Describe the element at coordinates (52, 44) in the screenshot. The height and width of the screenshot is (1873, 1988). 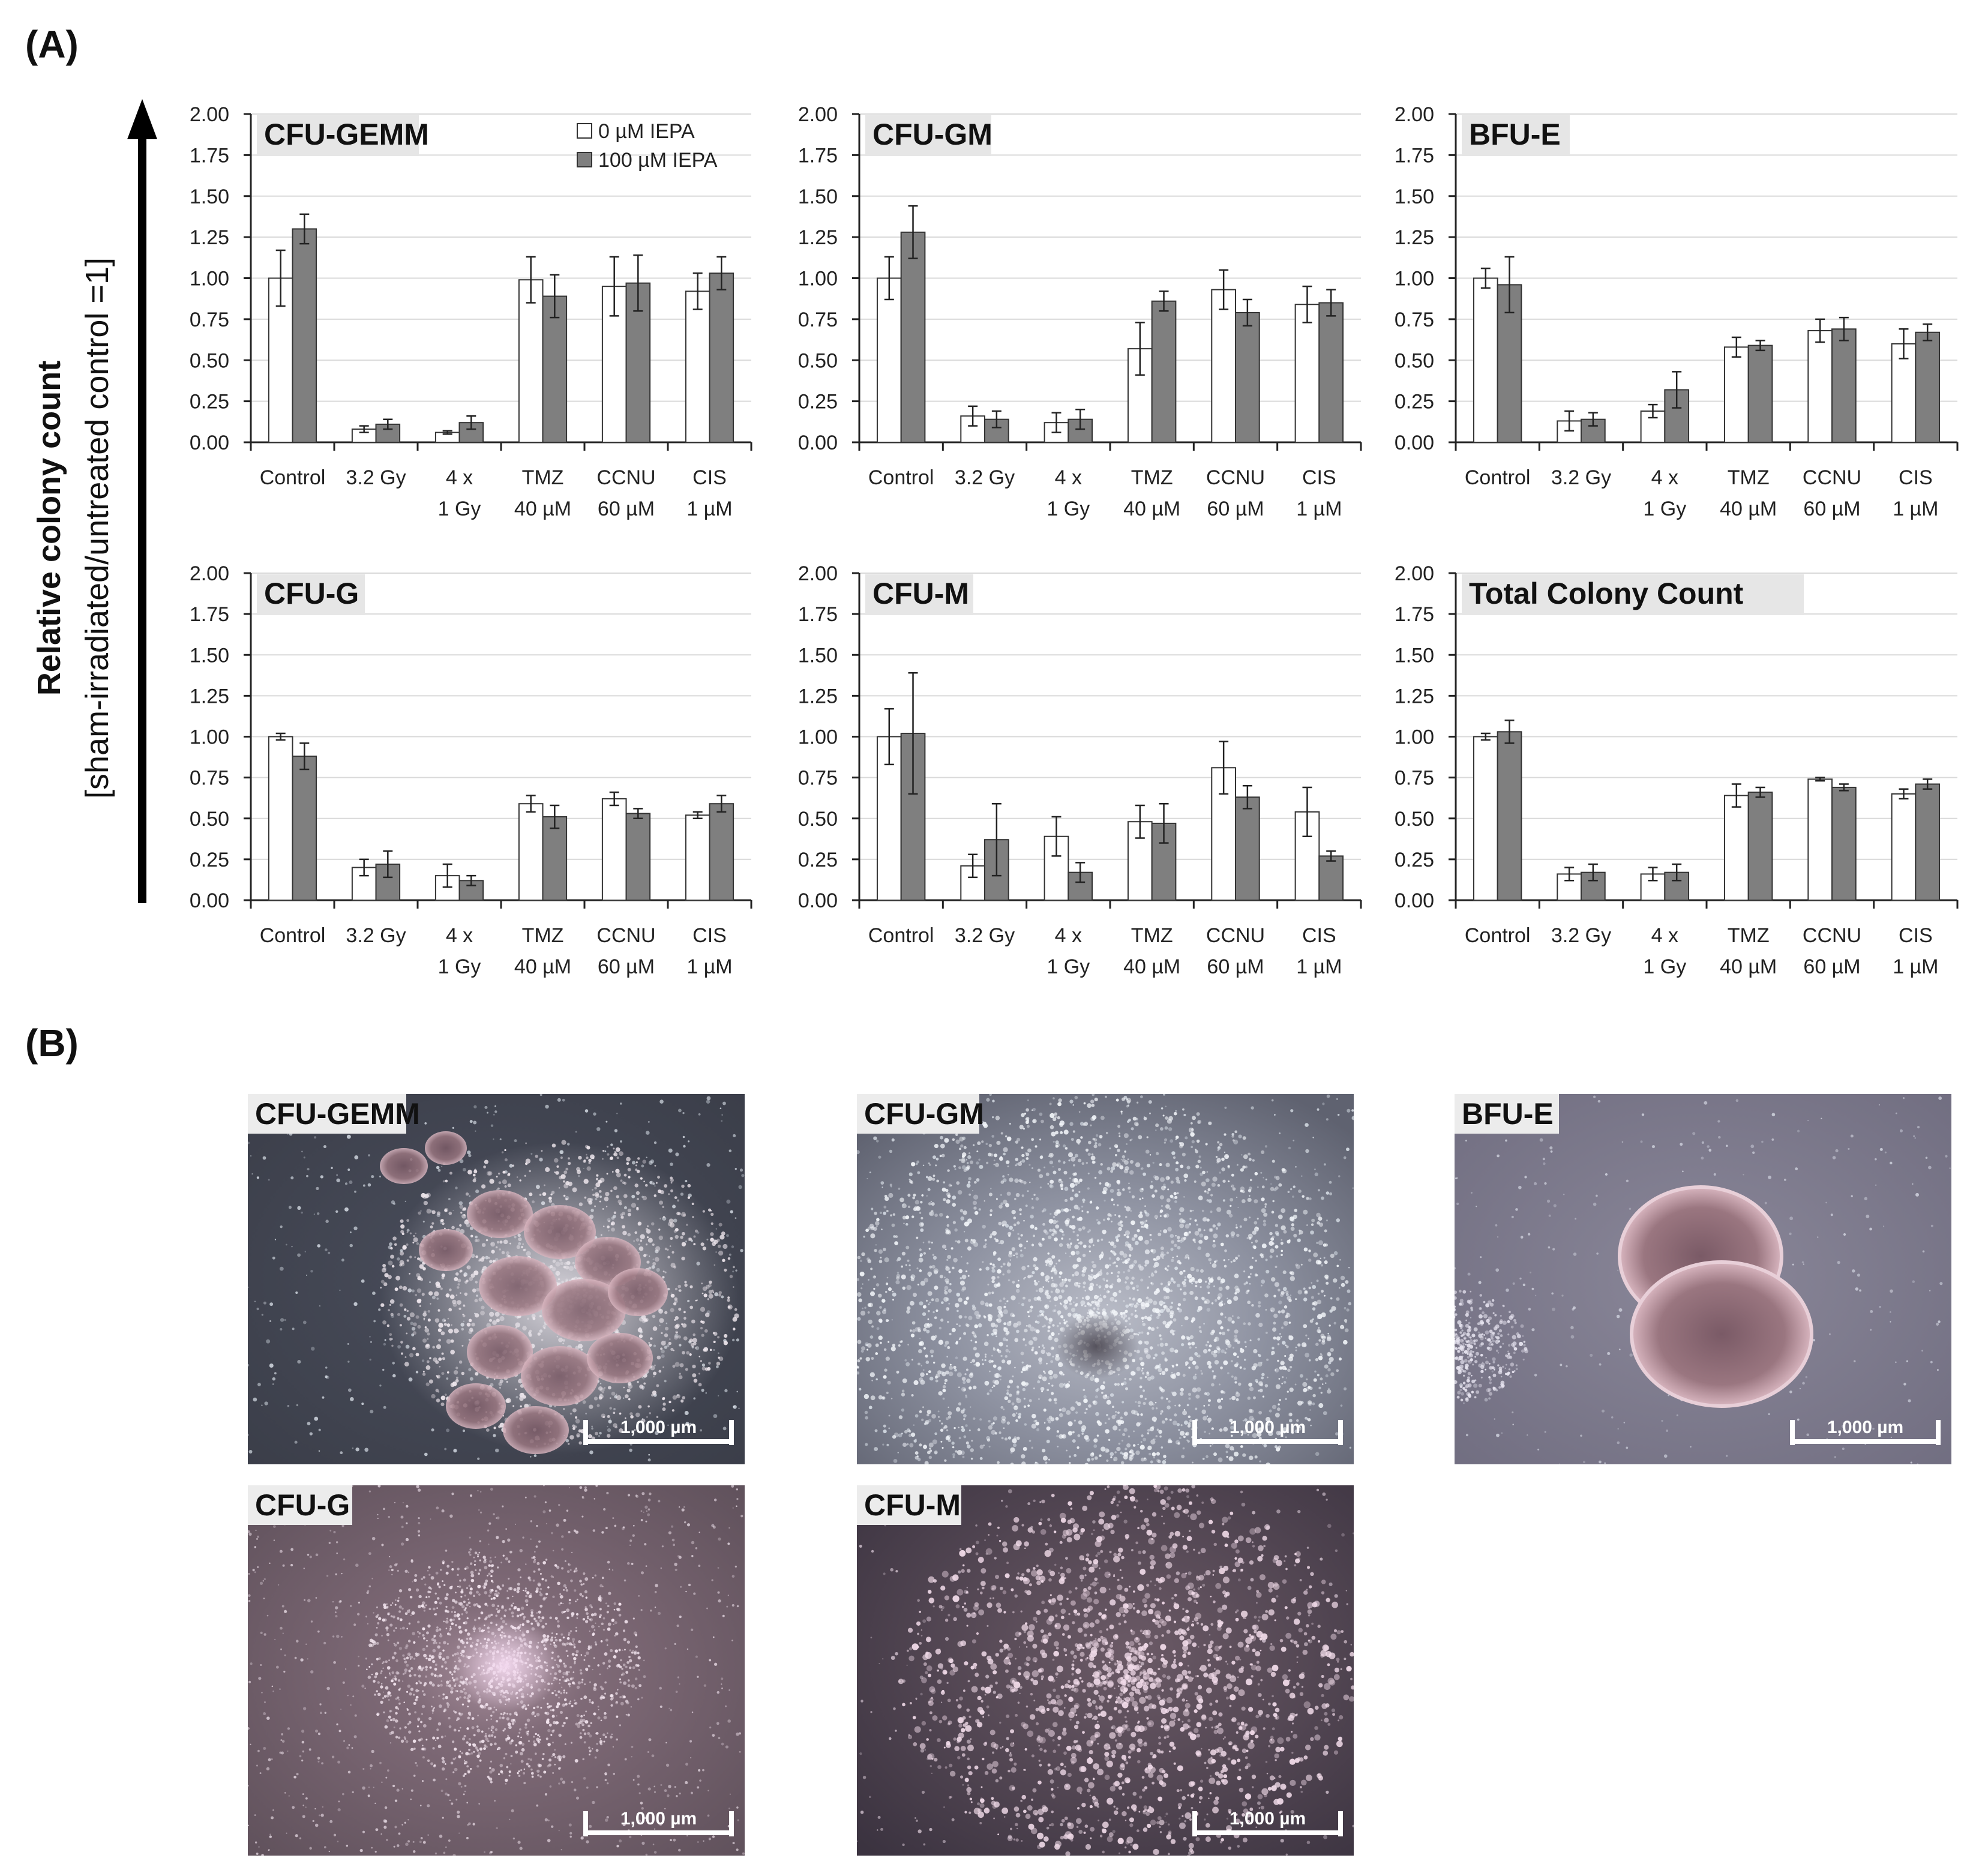
I see `panel-a-label: (A)` at that location.